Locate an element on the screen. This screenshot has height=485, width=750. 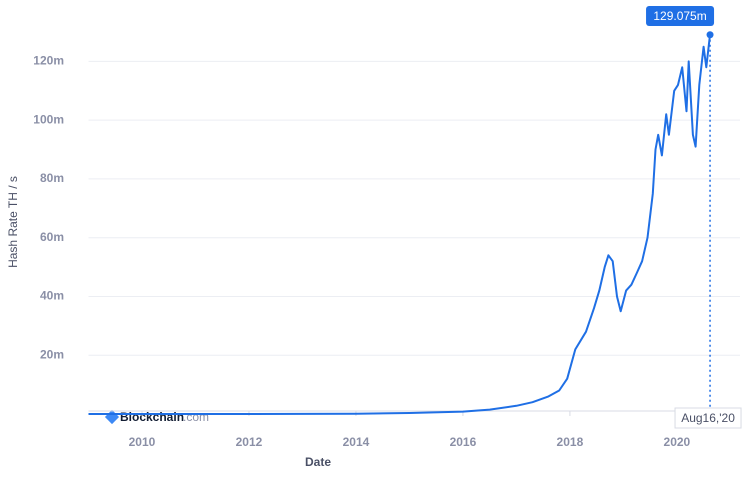
y-tick-label: 80m is located at coordinates (52, 178).